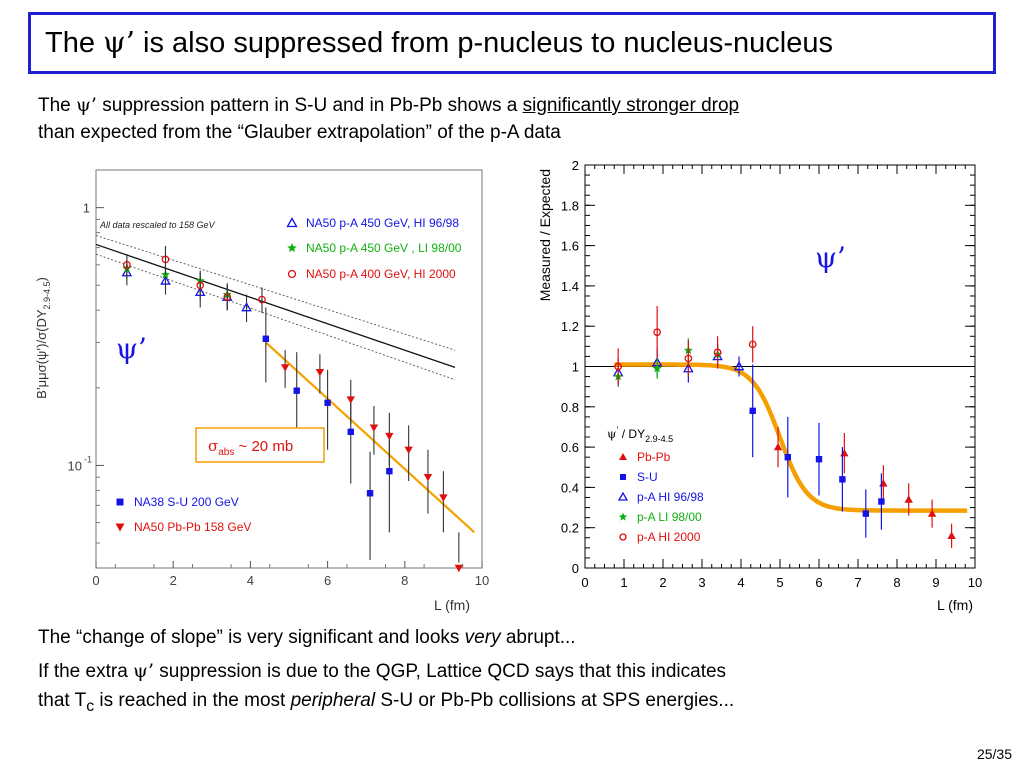 Image resolution: width=1024 pixels, height=768 pixels. I want to click on right-legend-label: Pb-Pb, so click(654, 457).